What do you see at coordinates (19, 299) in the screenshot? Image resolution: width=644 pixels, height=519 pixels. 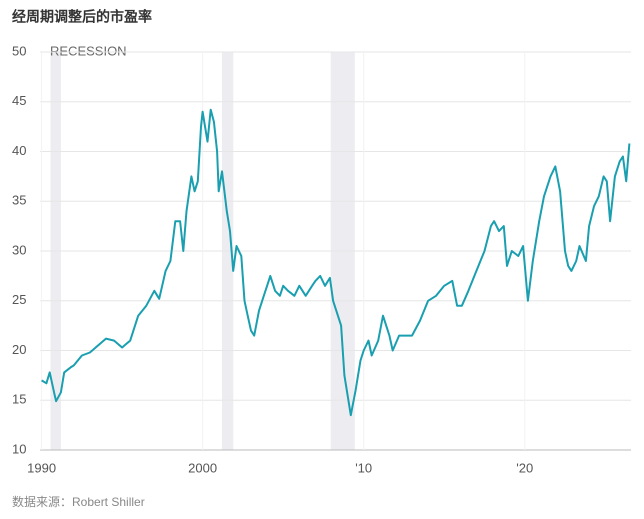 I see `y-tick-label: 25` at bounding box center [19, 299].